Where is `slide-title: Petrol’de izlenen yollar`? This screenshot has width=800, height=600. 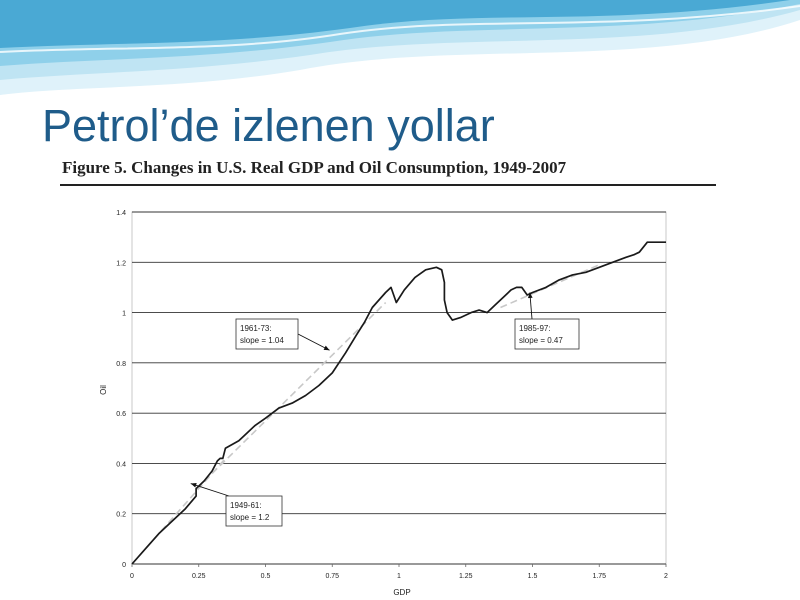
slide-title: Petrol’de izlenen yollar is located at coordinates (268, 125).